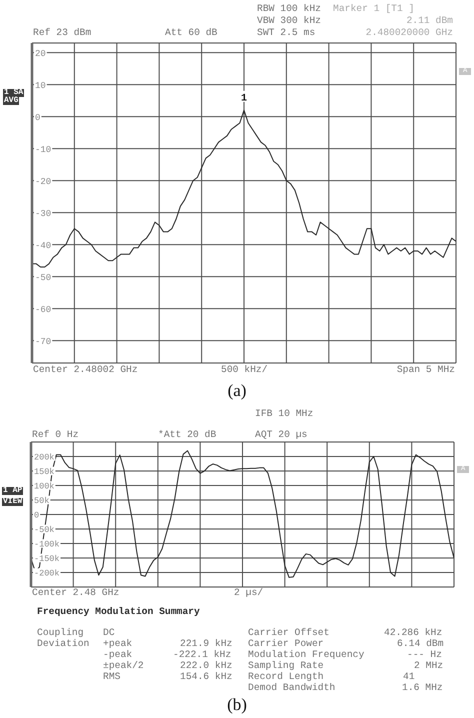 Image resolution: width=474 pixels, height=718 pixels. Describe the element at coordinates (63, 644) in the screenshot. I see `text: Deviation` at that location.